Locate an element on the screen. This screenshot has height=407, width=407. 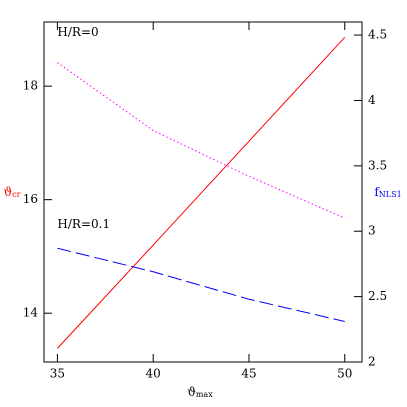
x-tick-label: 35 is located at coordinates (57, 374).